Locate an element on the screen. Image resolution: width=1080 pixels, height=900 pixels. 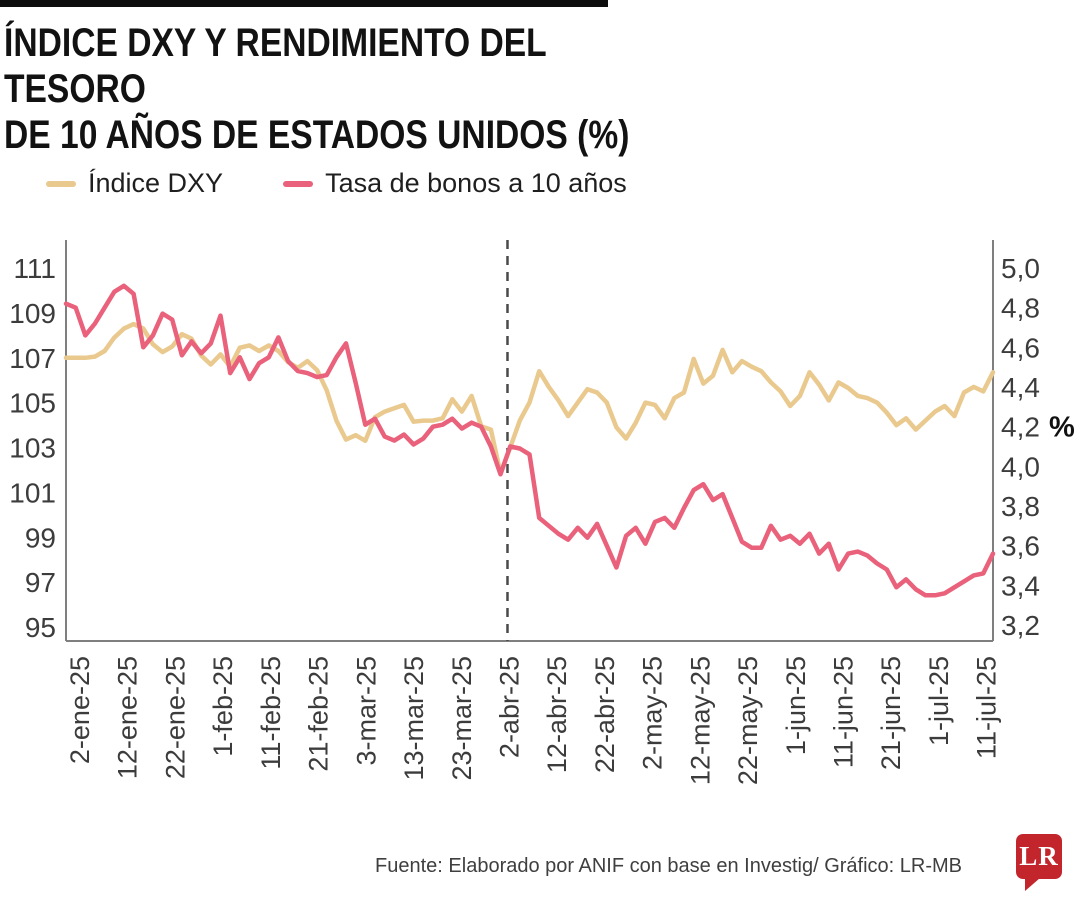
right-axis-tick-label: 3,8 is located at coordinates (1020, 506).